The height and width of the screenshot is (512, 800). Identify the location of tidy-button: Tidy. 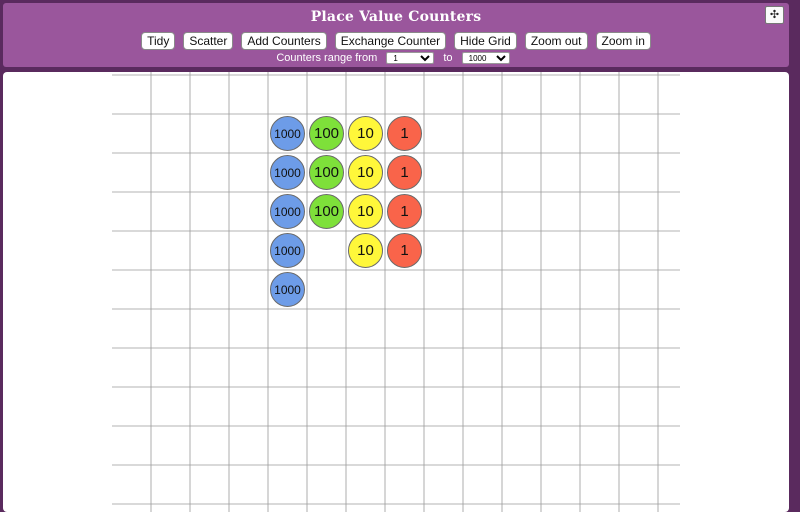
(158, 41).